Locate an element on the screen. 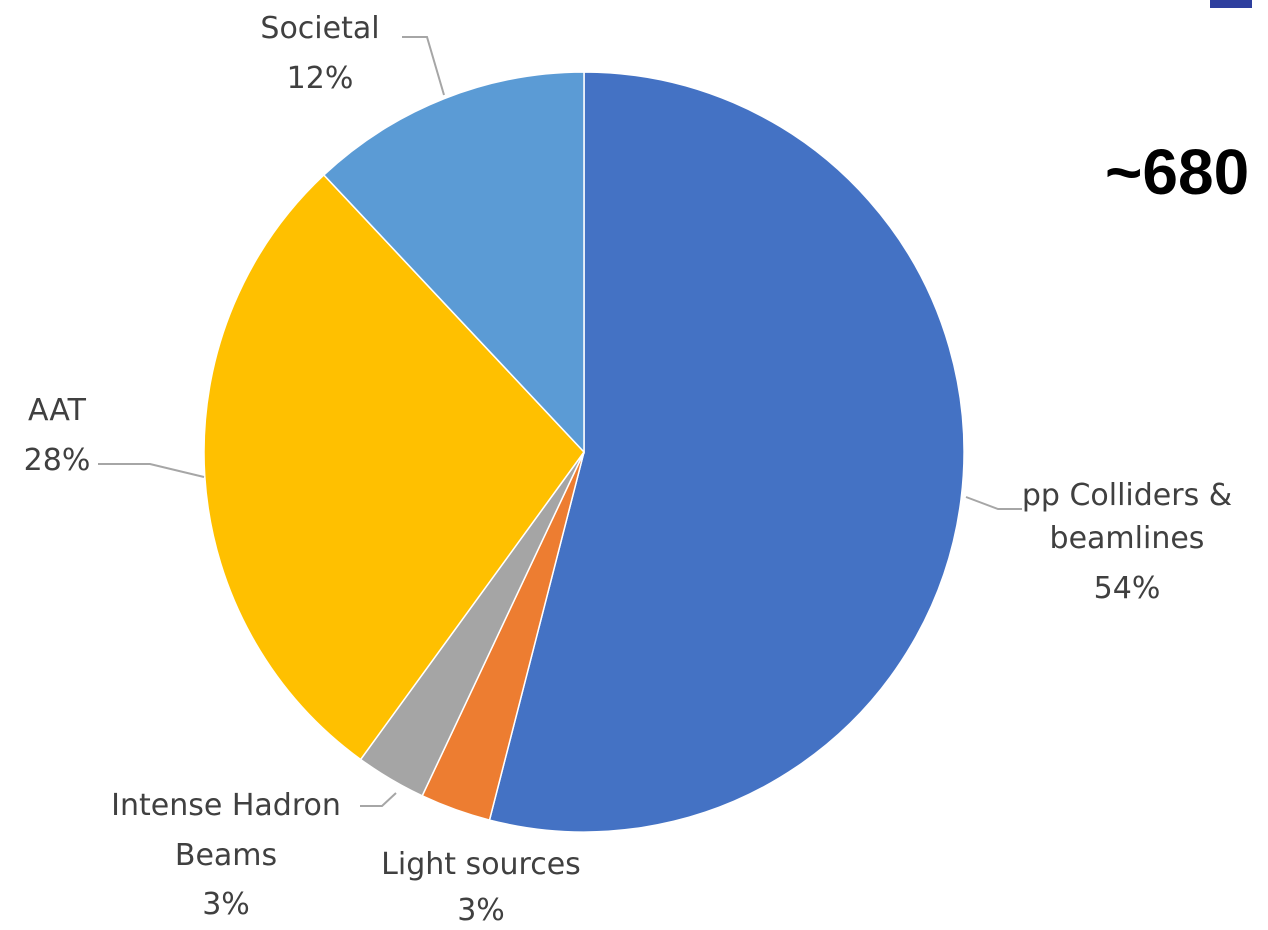 The image size is (1268, 930). pie-slice-societal is located at coordinates (453, 262).